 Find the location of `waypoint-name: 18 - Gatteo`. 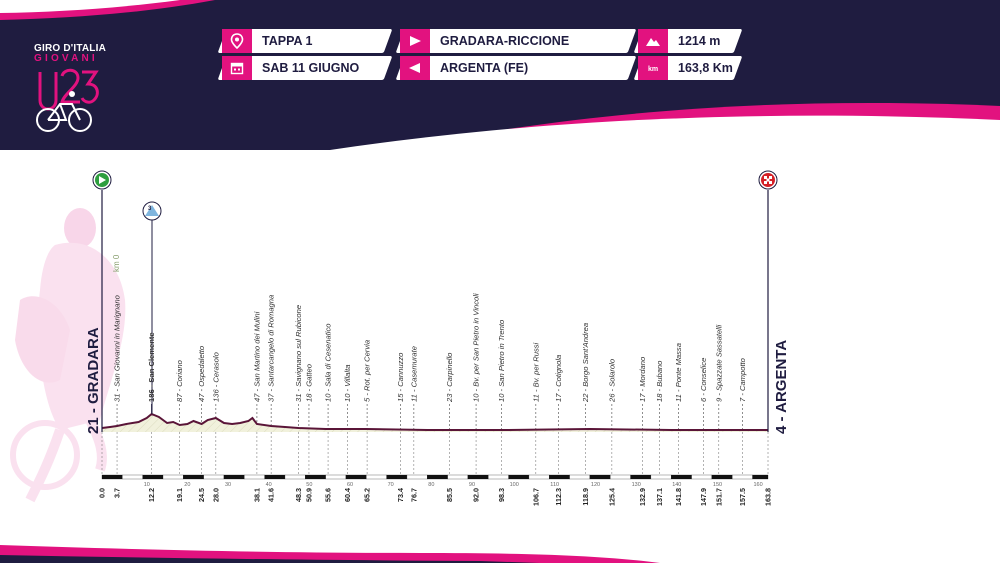

waypoint-name: 18 - Gatteo is located at coordinates (309, 383).